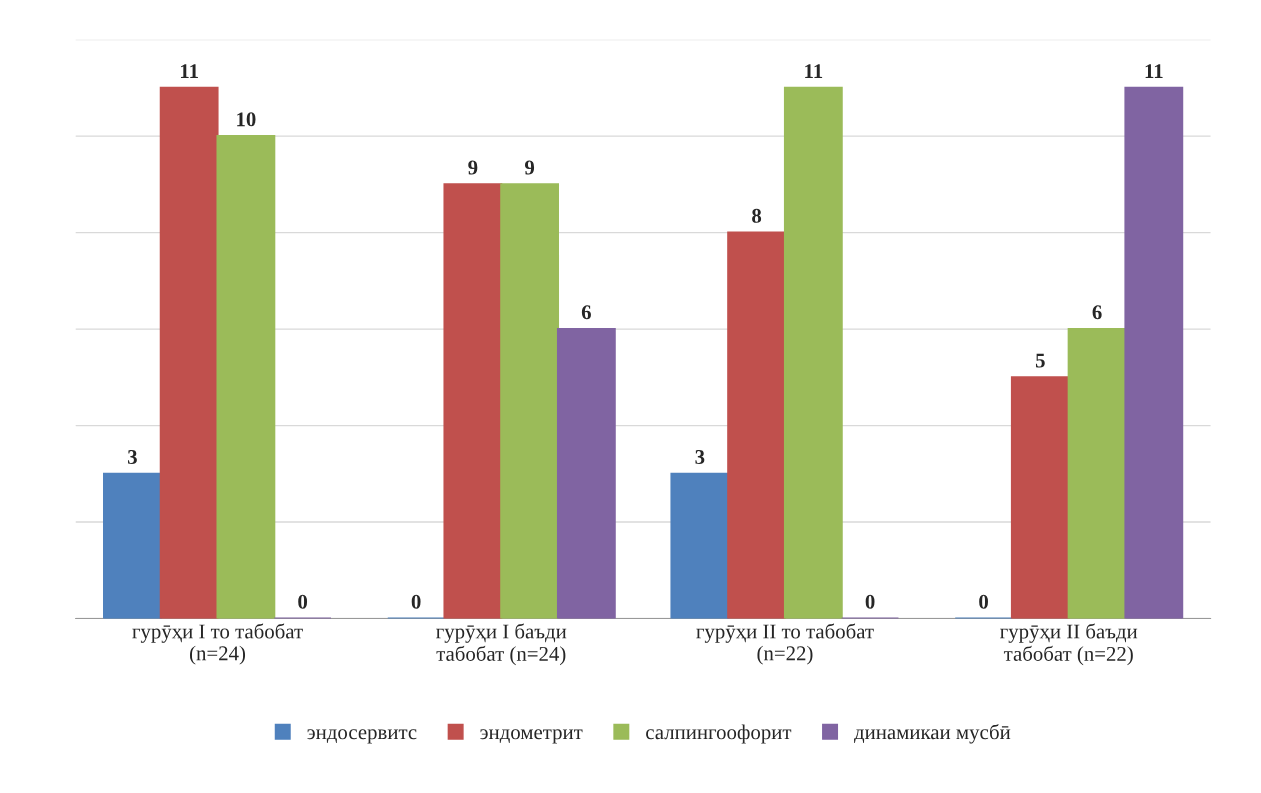 This screenshot has width=1261, height=793. What do you see at coordinates (362, 736) in the screenshot?
I see `legend-label: эндосервитс` at bounding box center [362, 736].